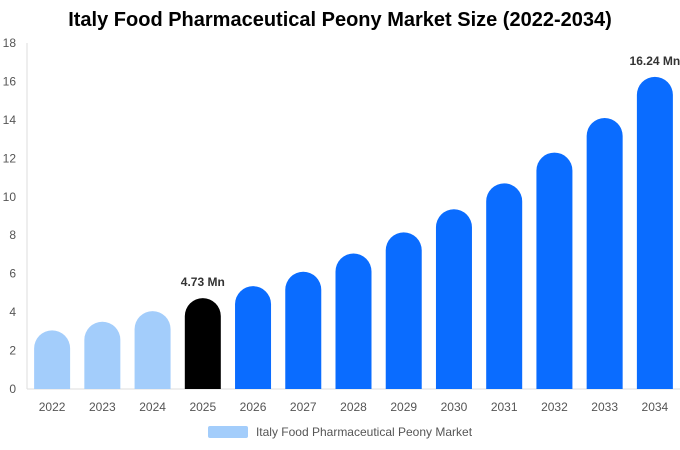 The image size is (680, 450). What do you see at coordinates (655, 61) in the screenshot?
I see `data-label: 16.24 Mn` at bounding box center [655, 61].